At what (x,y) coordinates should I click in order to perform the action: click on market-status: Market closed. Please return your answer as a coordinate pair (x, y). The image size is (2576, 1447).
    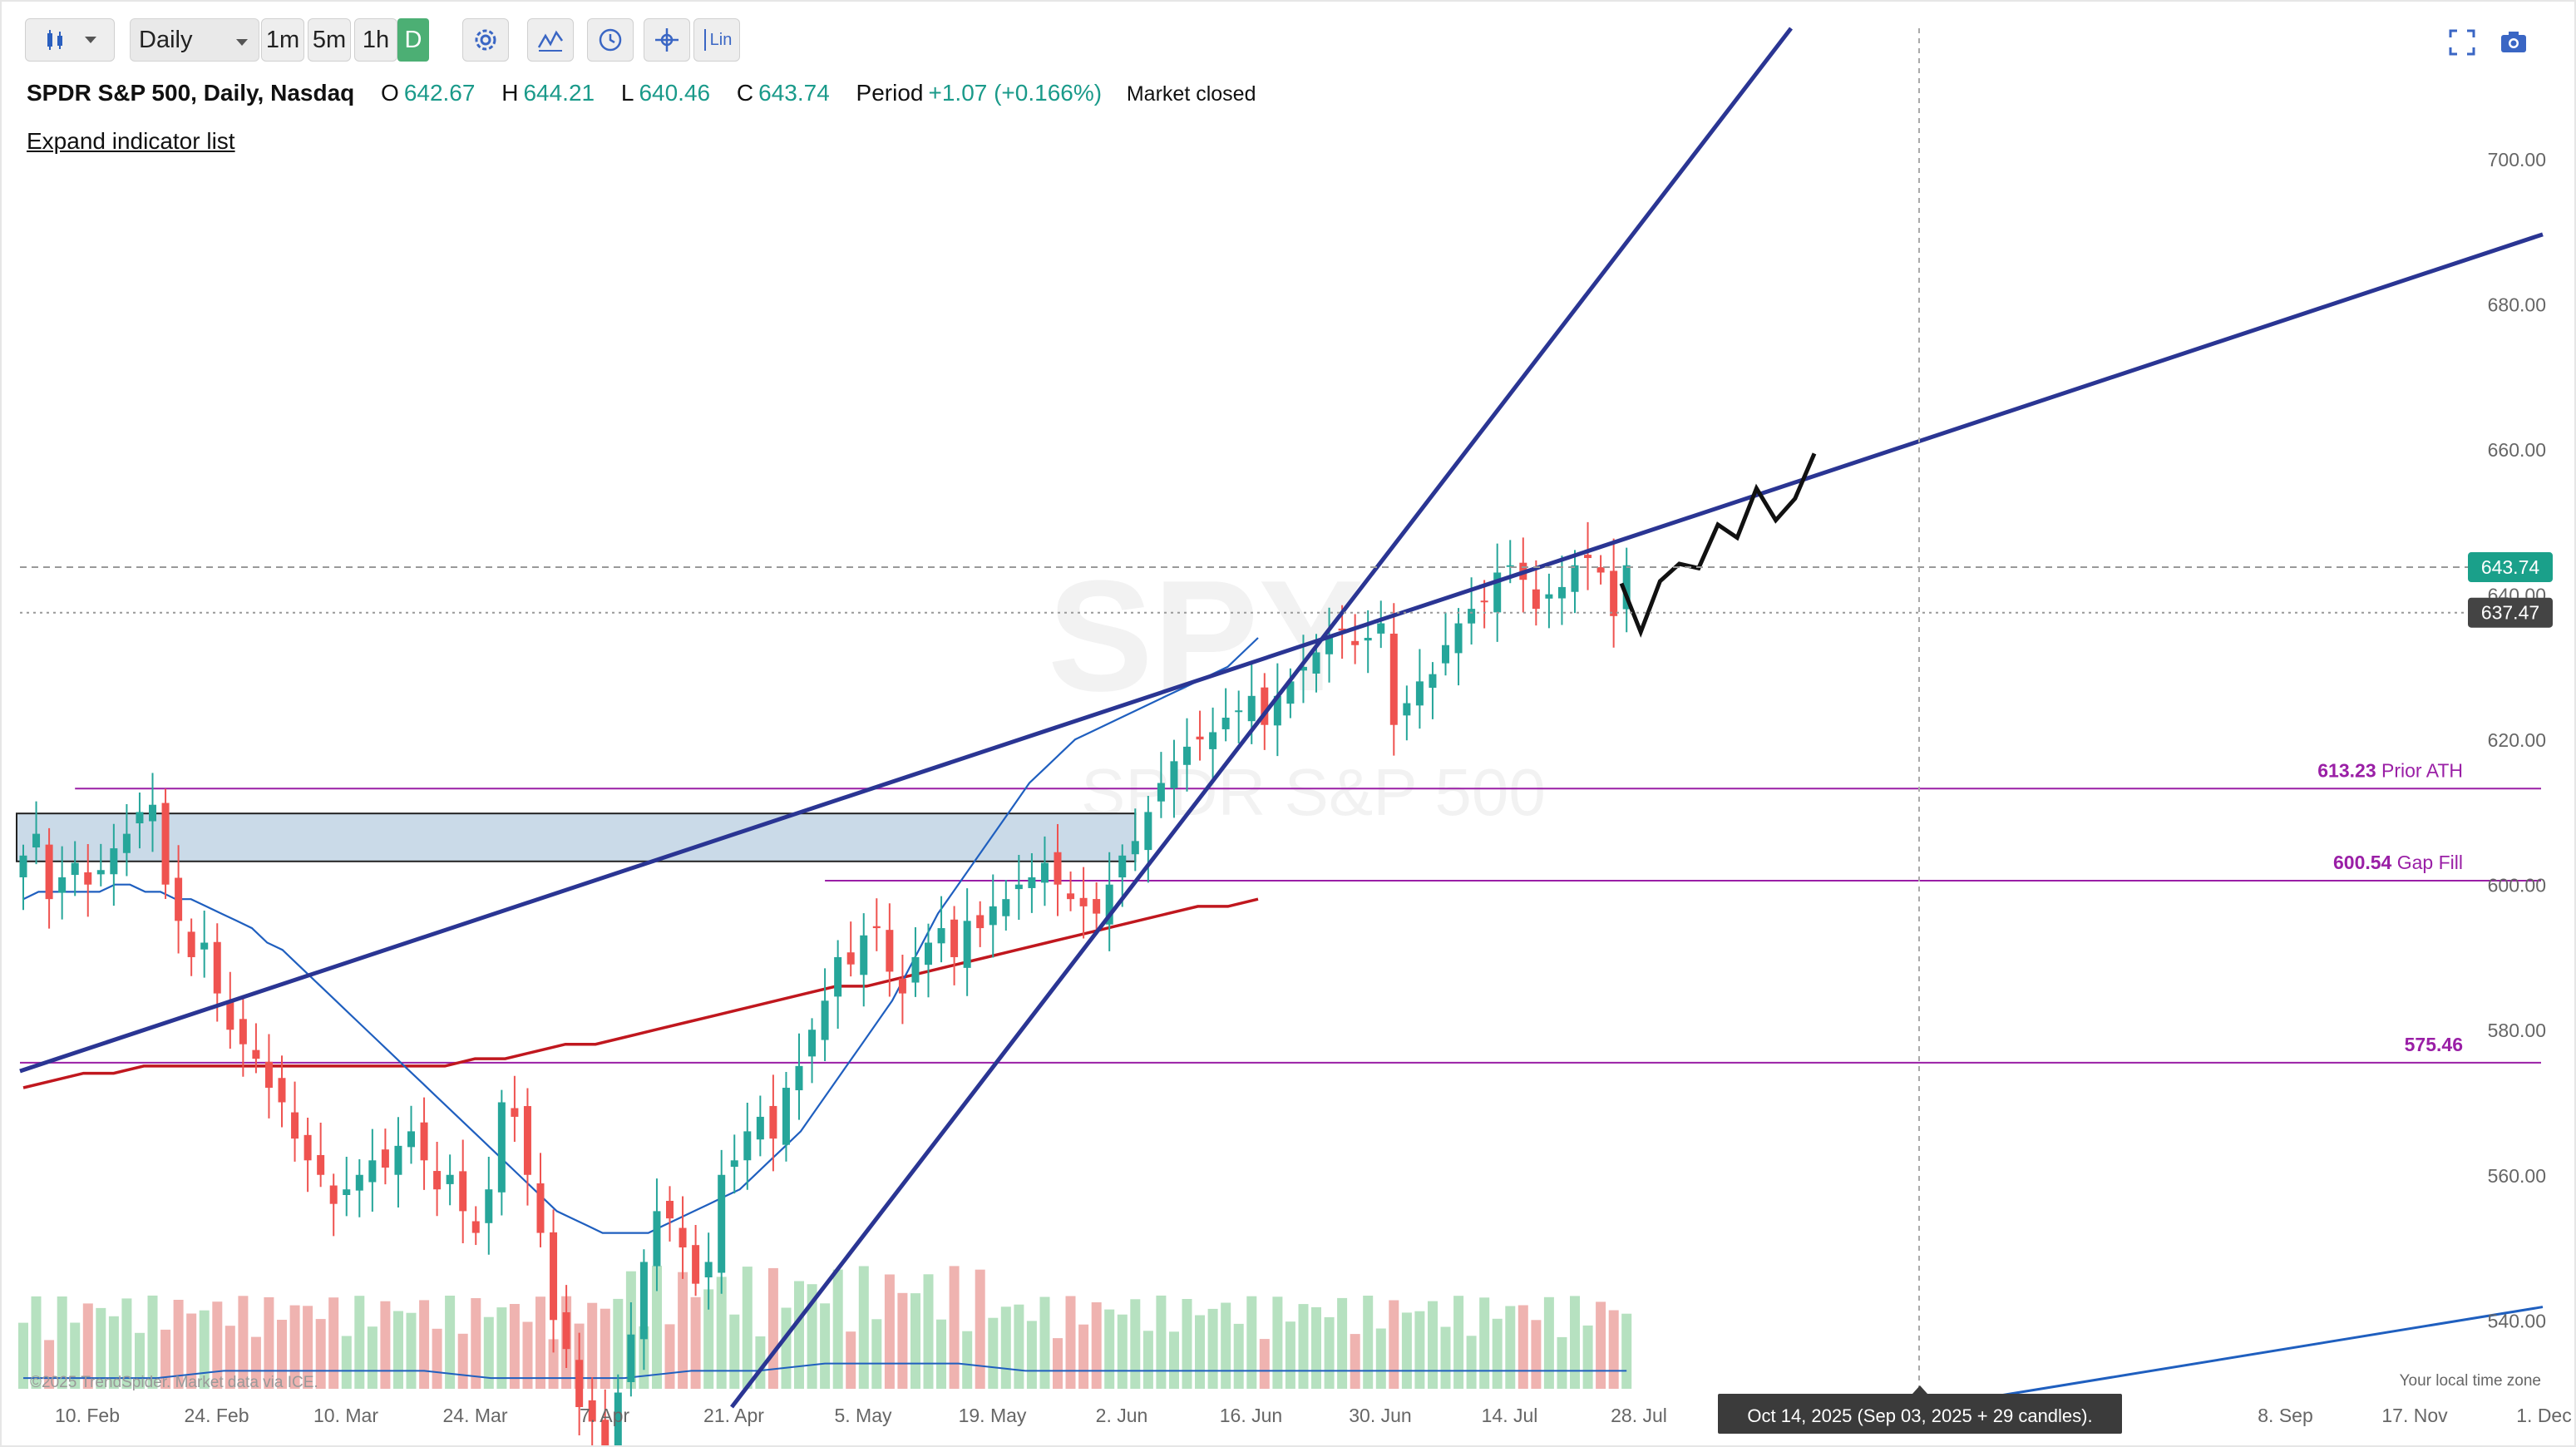
    Looking at the image, I should click on (1191, 94).